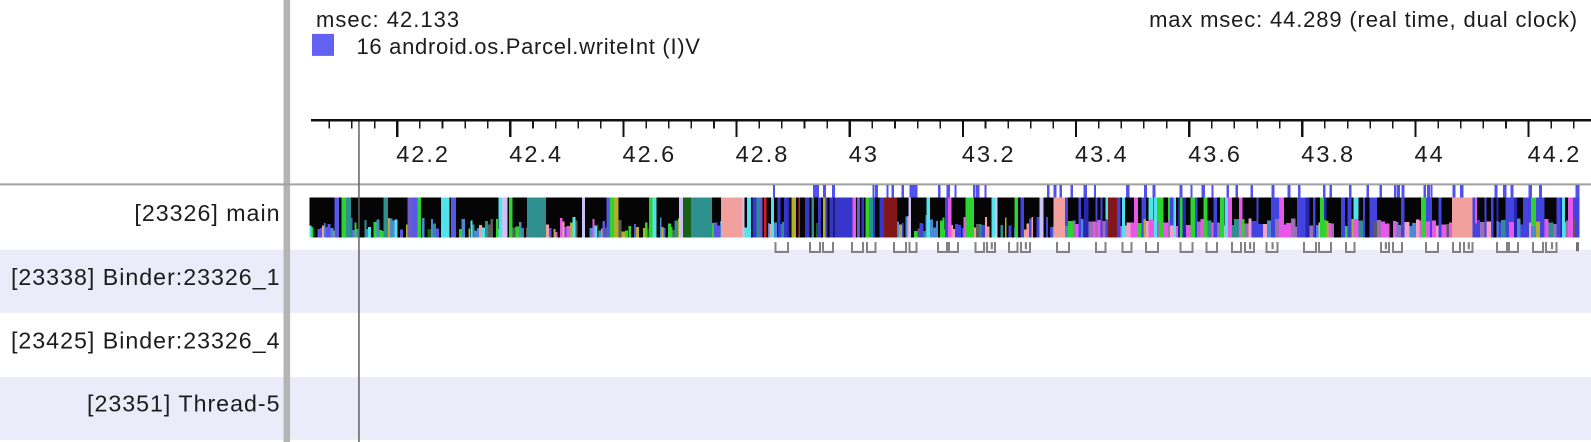 This screenshot has height=442, width=1591. Describe the element at coordinates (146, 340) in the screenshot. I see `svg-text: [23425] Binder:23326_4` at that location.